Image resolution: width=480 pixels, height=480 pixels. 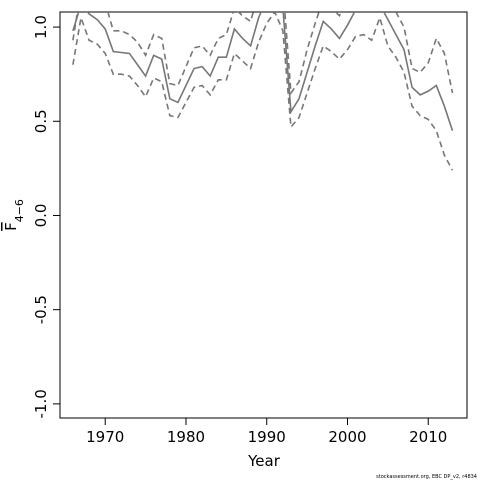 What do you see at coordinates (11, 226) in the screenshot?
I see `y-axis-label-main: F` at bounding box center [11, 226].